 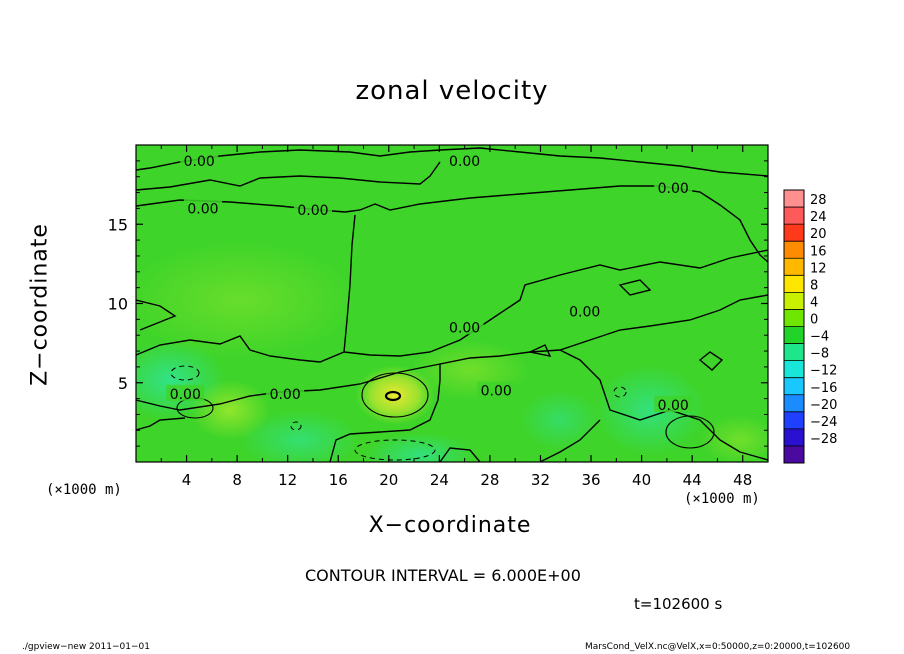 I want to click on negative-contours, so click(x=398, y=413).